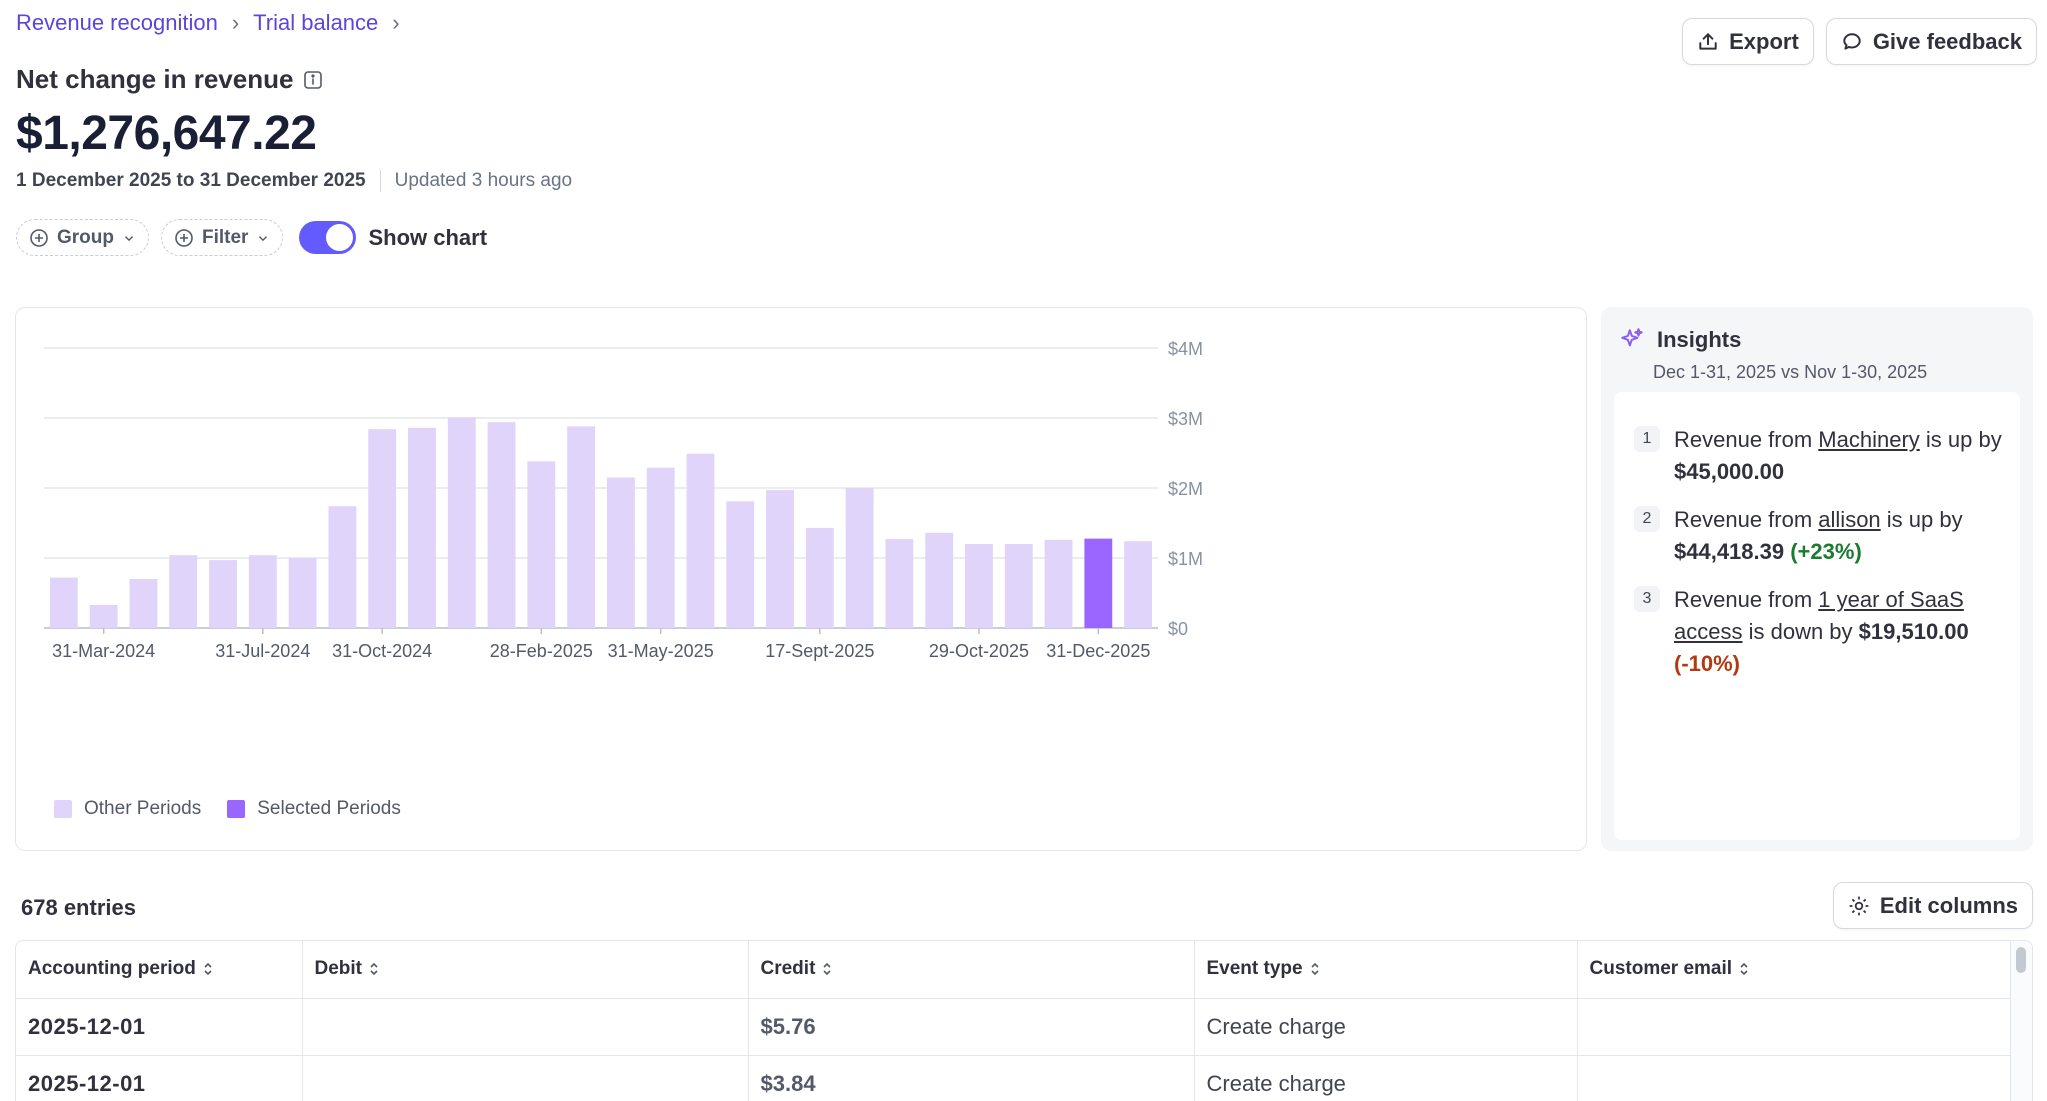 The image size is (2047, 1101). I want to click on give-feedback-button: Give feedback, so click(1931, 41).